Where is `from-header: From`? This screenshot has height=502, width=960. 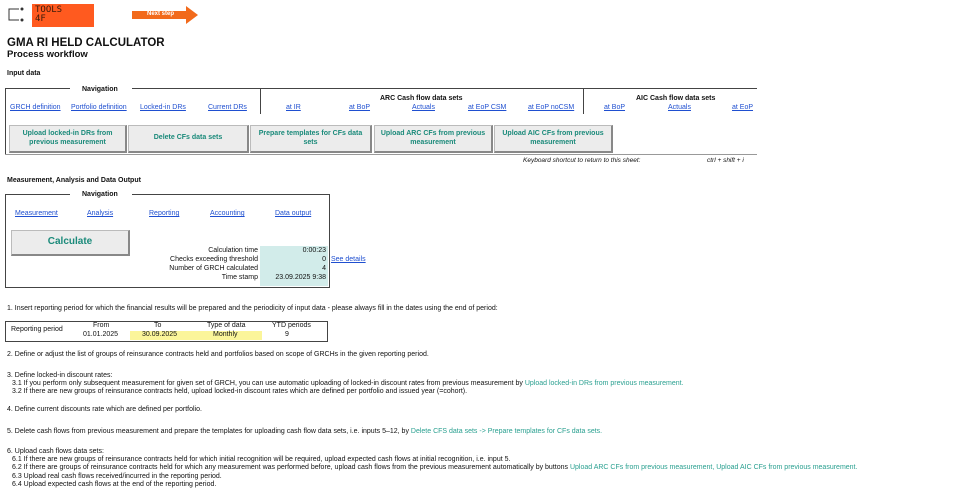
from-header: From is located at coordinates (101, 325).